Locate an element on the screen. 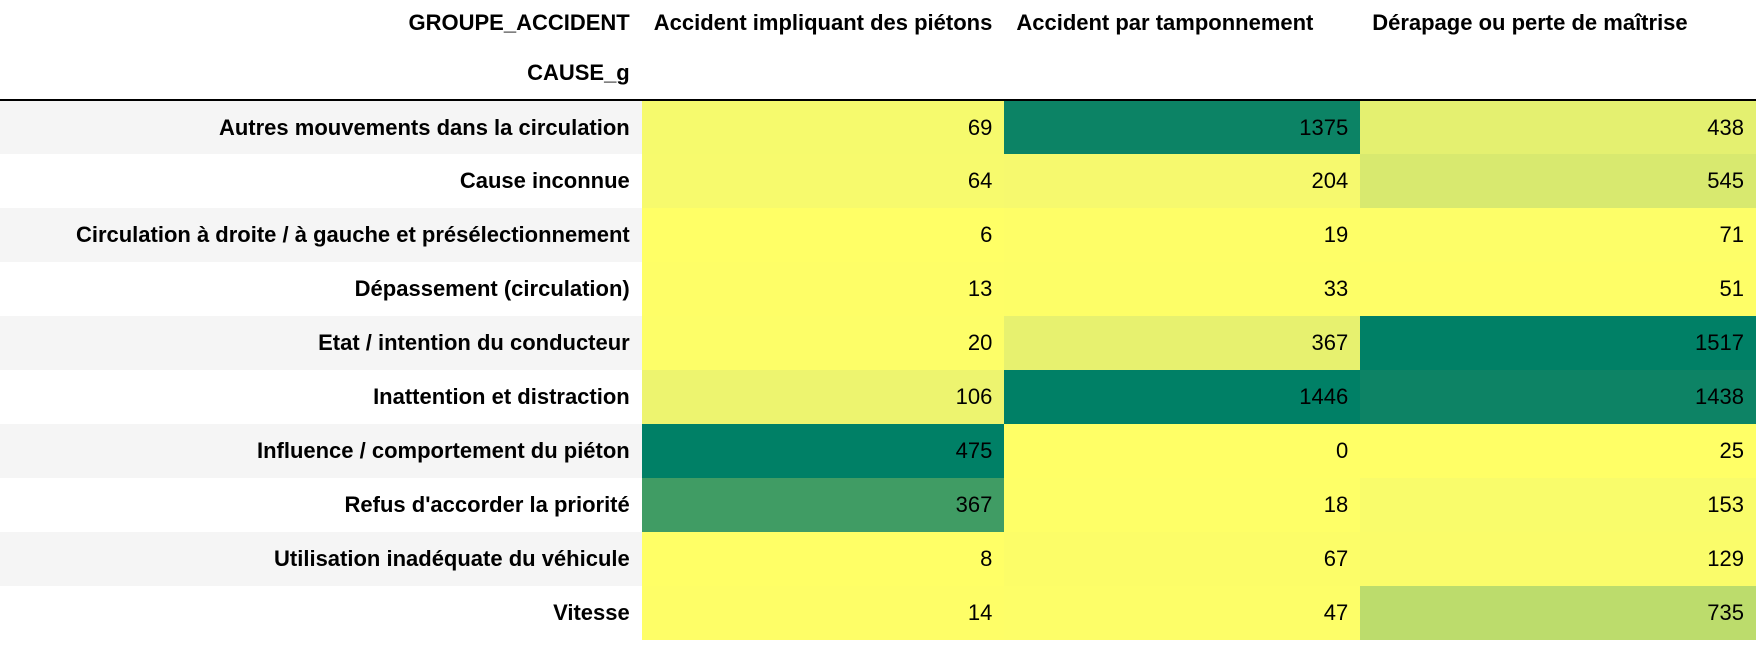 The image size is (1756, 646). columns-name-label: GROUPE_ACCIDENT is located at coordinates (519, 22).